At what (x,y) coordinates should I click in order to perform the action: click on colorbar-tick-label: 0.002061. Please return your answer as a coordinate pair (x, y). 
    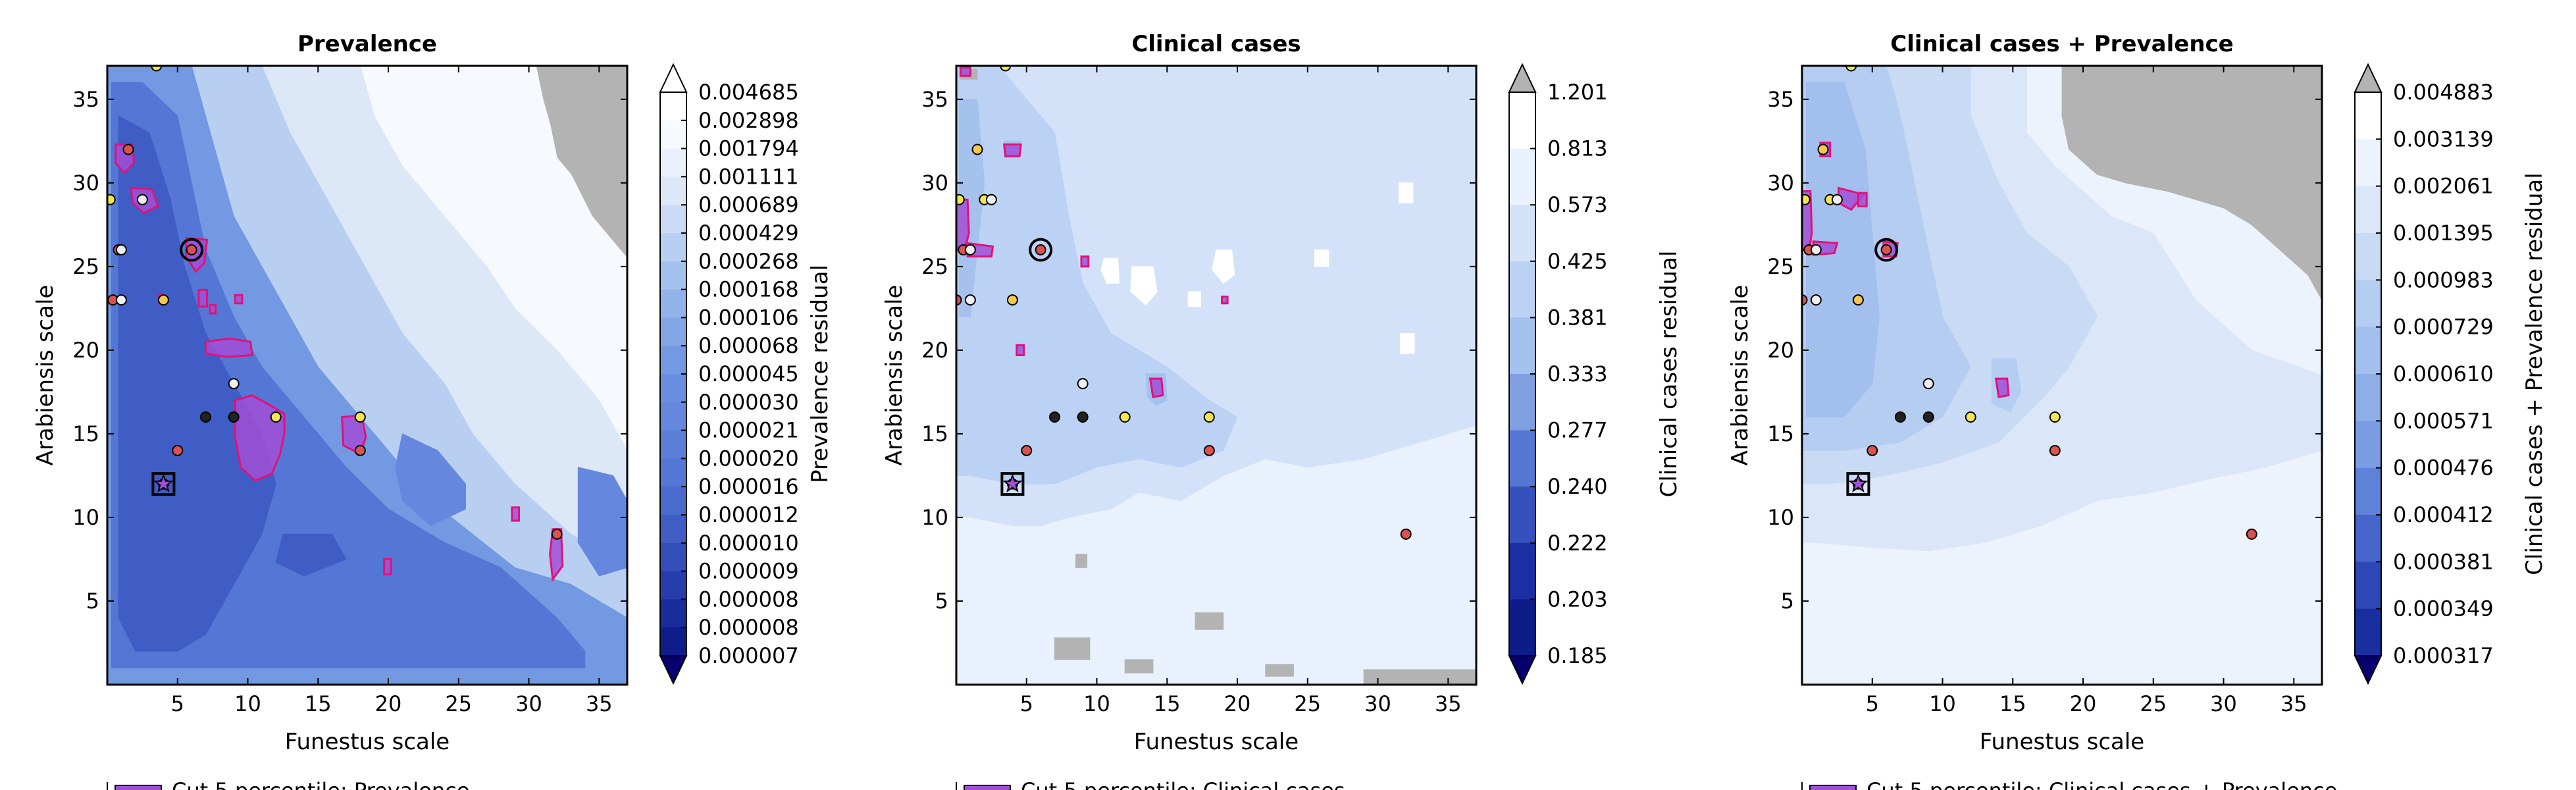
    Looking at the image, I should click on (2443, 187).